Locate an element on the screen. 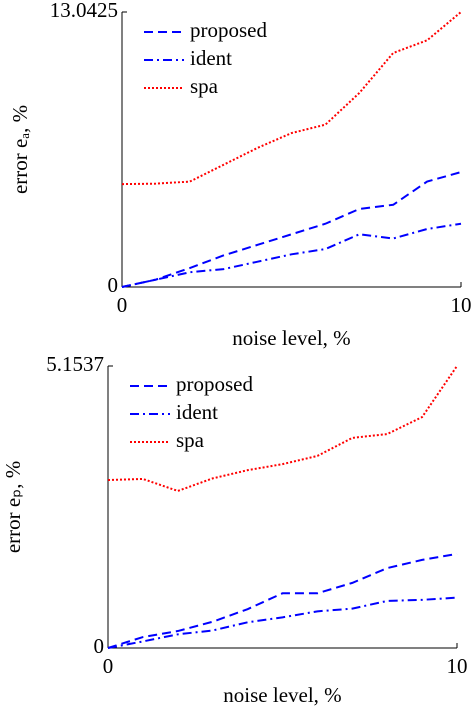  y-tick-label: 5.1537 is located at coordinates (75, 364).